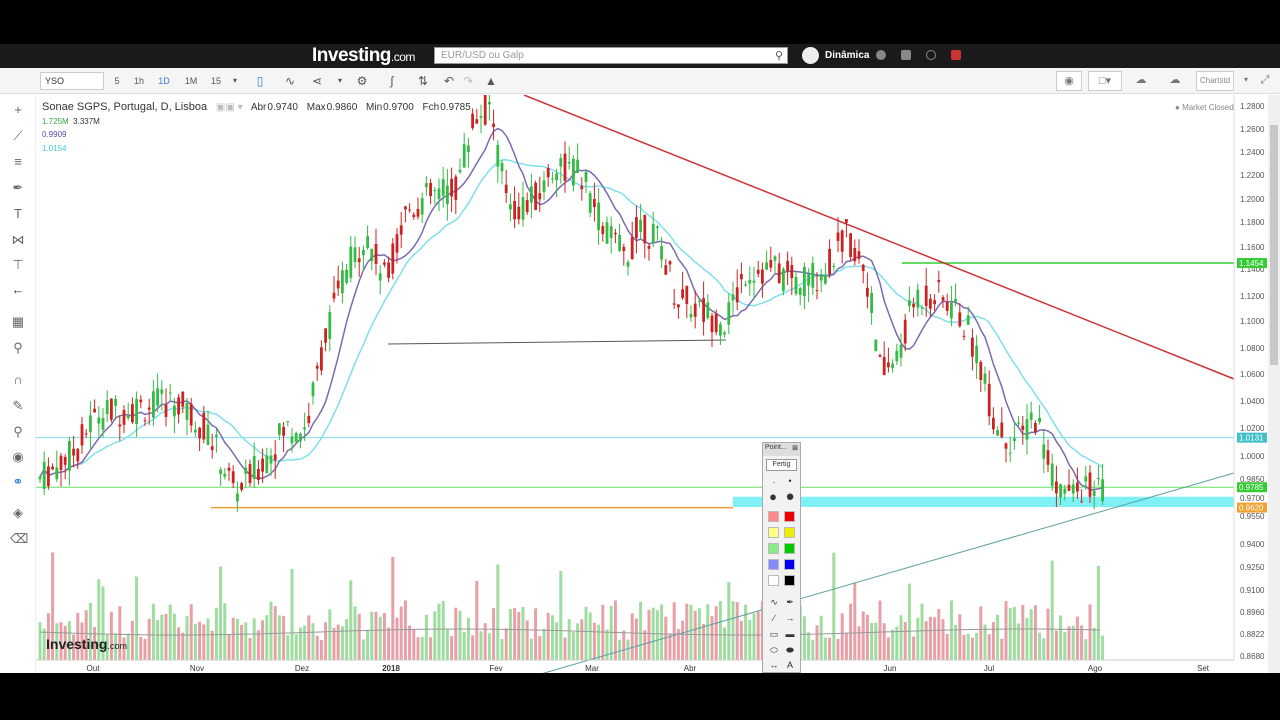 The image size is (1280, 720). Describe the element at coordinates (117, 81) in the screenshot. I see `interval-5: 5` at that location.